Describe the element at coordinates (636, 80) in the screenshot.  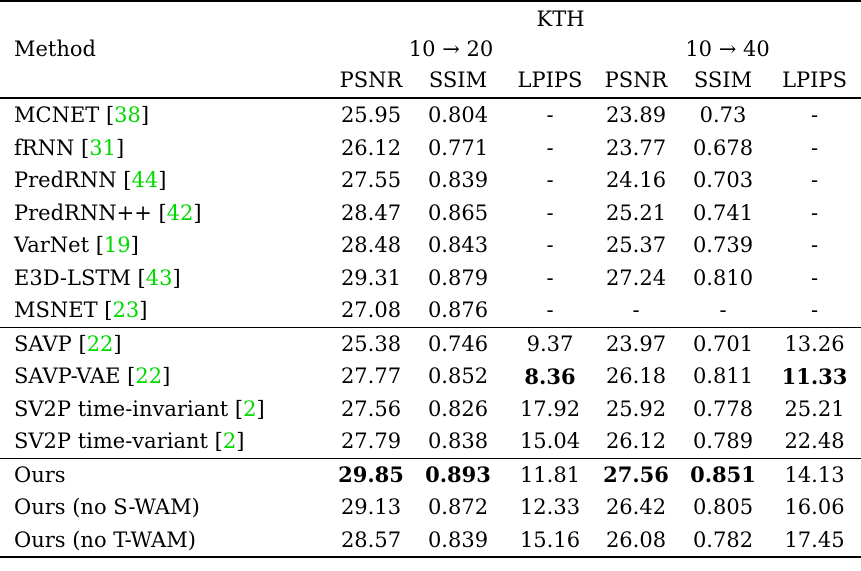
I see `metric-header-psnr-2: PSNR` at that location.